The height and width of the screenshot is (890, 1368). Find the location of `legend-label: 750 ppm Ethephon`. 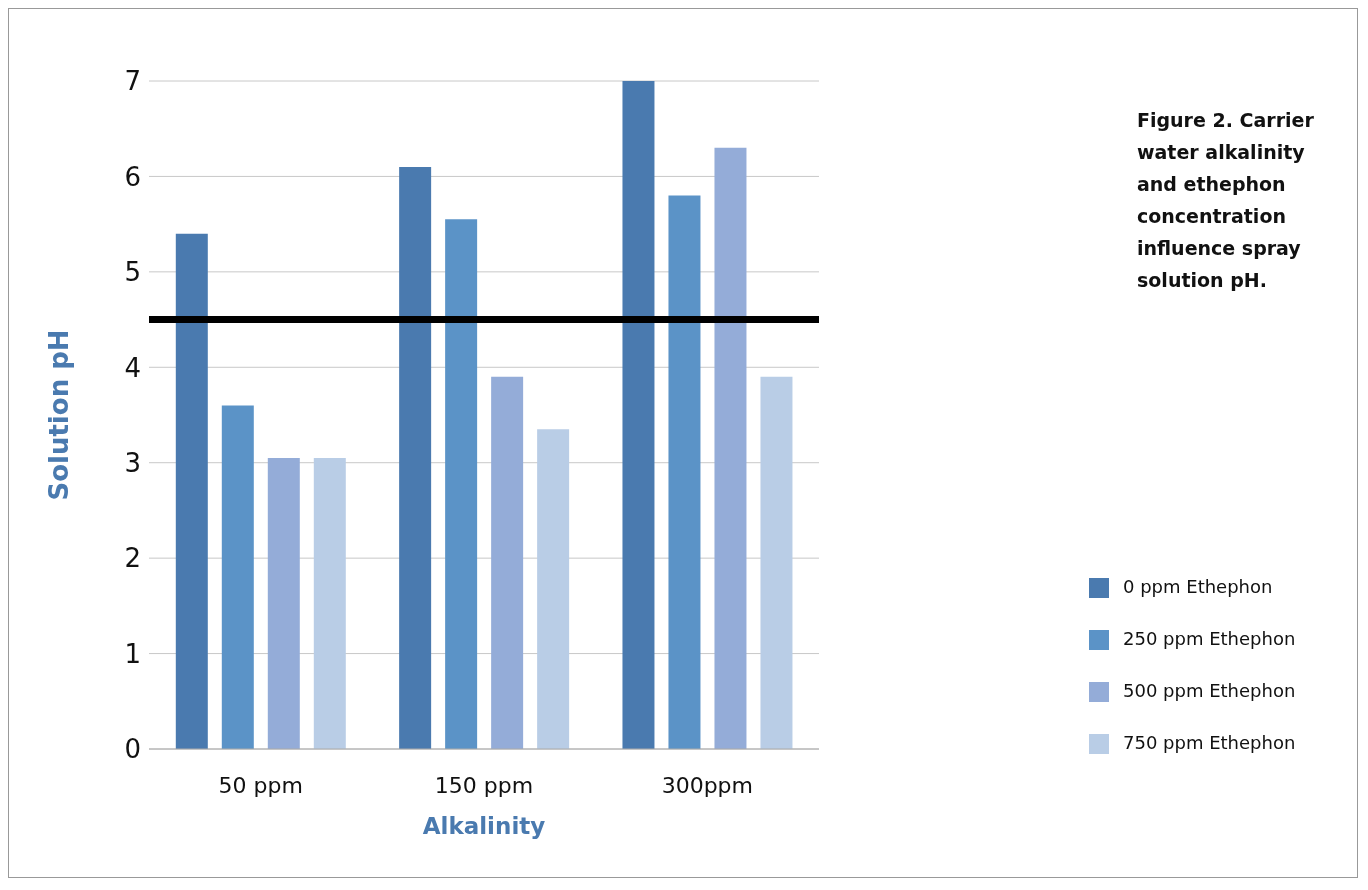

legend-label: 750 ppm Ethephon is located at coordinates (1209, 742).